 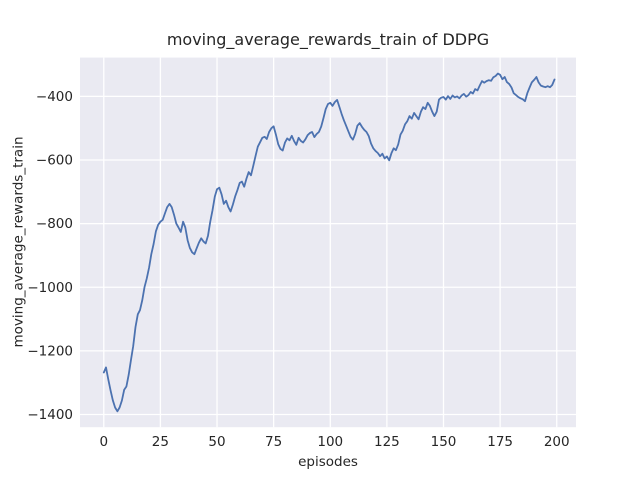 What do you see at coordinates (557, 442) in the screenshot?
I see `x-tick-label: 200` at bounding box center [557, 442].